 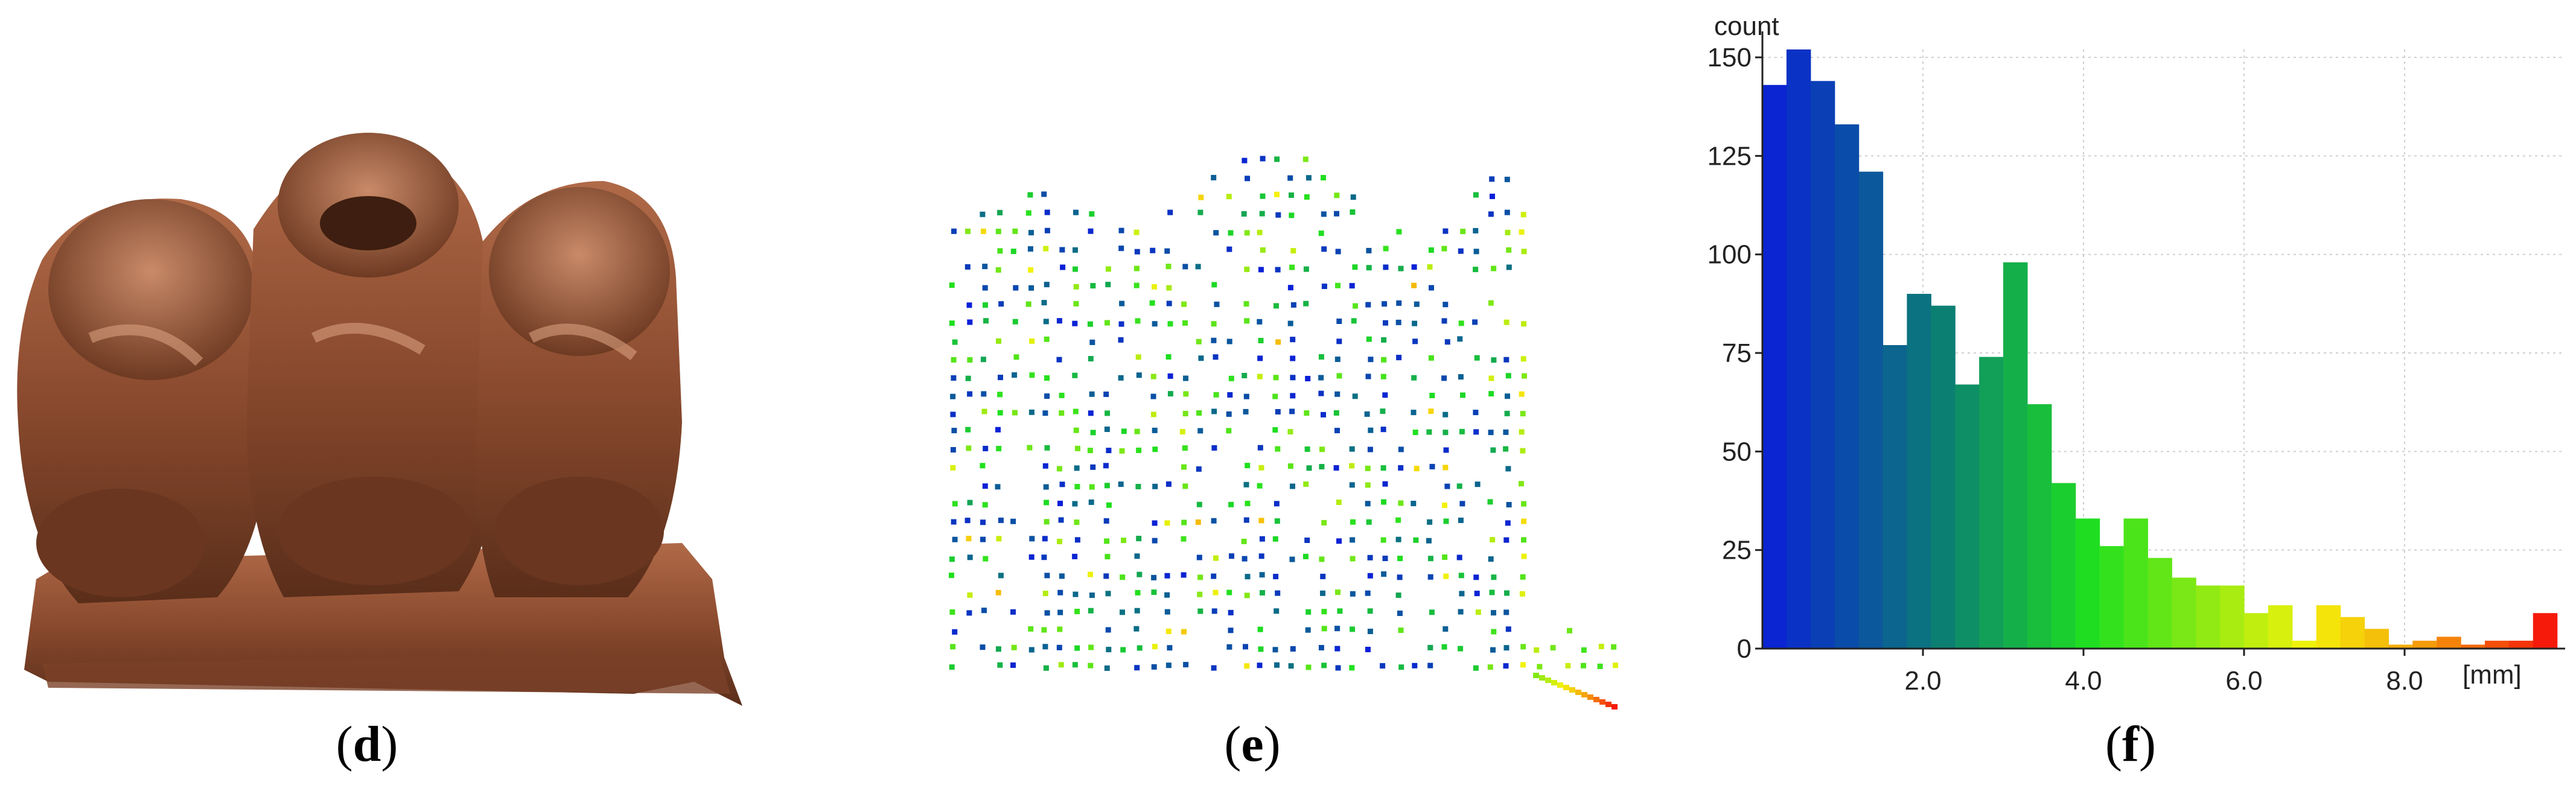 What do you see at coordinates (2083, 681) in the screenshot?
I see `x-tick-label: 4.0` at bounding box center [2083, 681].